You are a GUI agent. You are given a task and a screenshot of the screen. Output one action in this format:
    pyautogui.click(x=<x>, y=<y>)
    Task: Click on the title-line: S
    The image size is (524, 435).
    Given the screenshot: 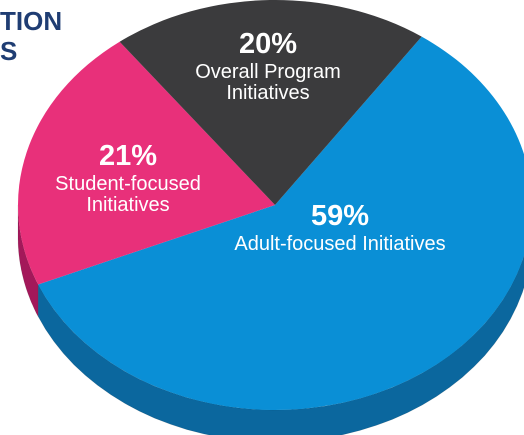 What is the action you would take?
    pyautogui.click(x=9, y=51)
    